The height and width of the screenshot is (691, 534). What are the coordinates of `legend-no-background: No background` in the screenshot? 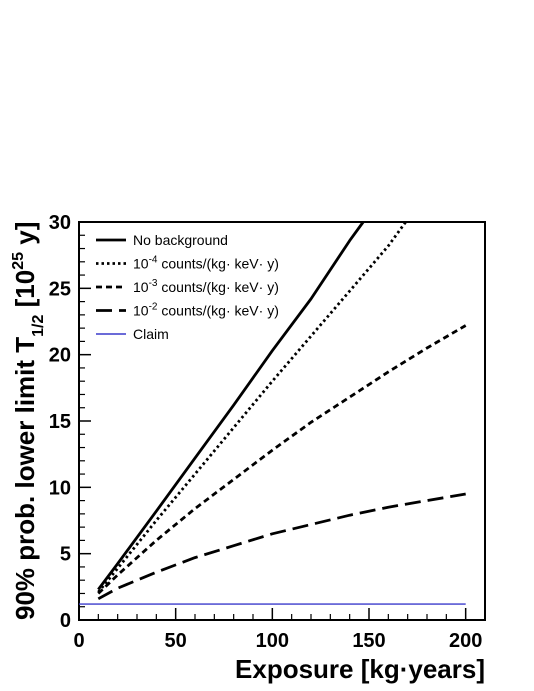 It's located at (180, 240).